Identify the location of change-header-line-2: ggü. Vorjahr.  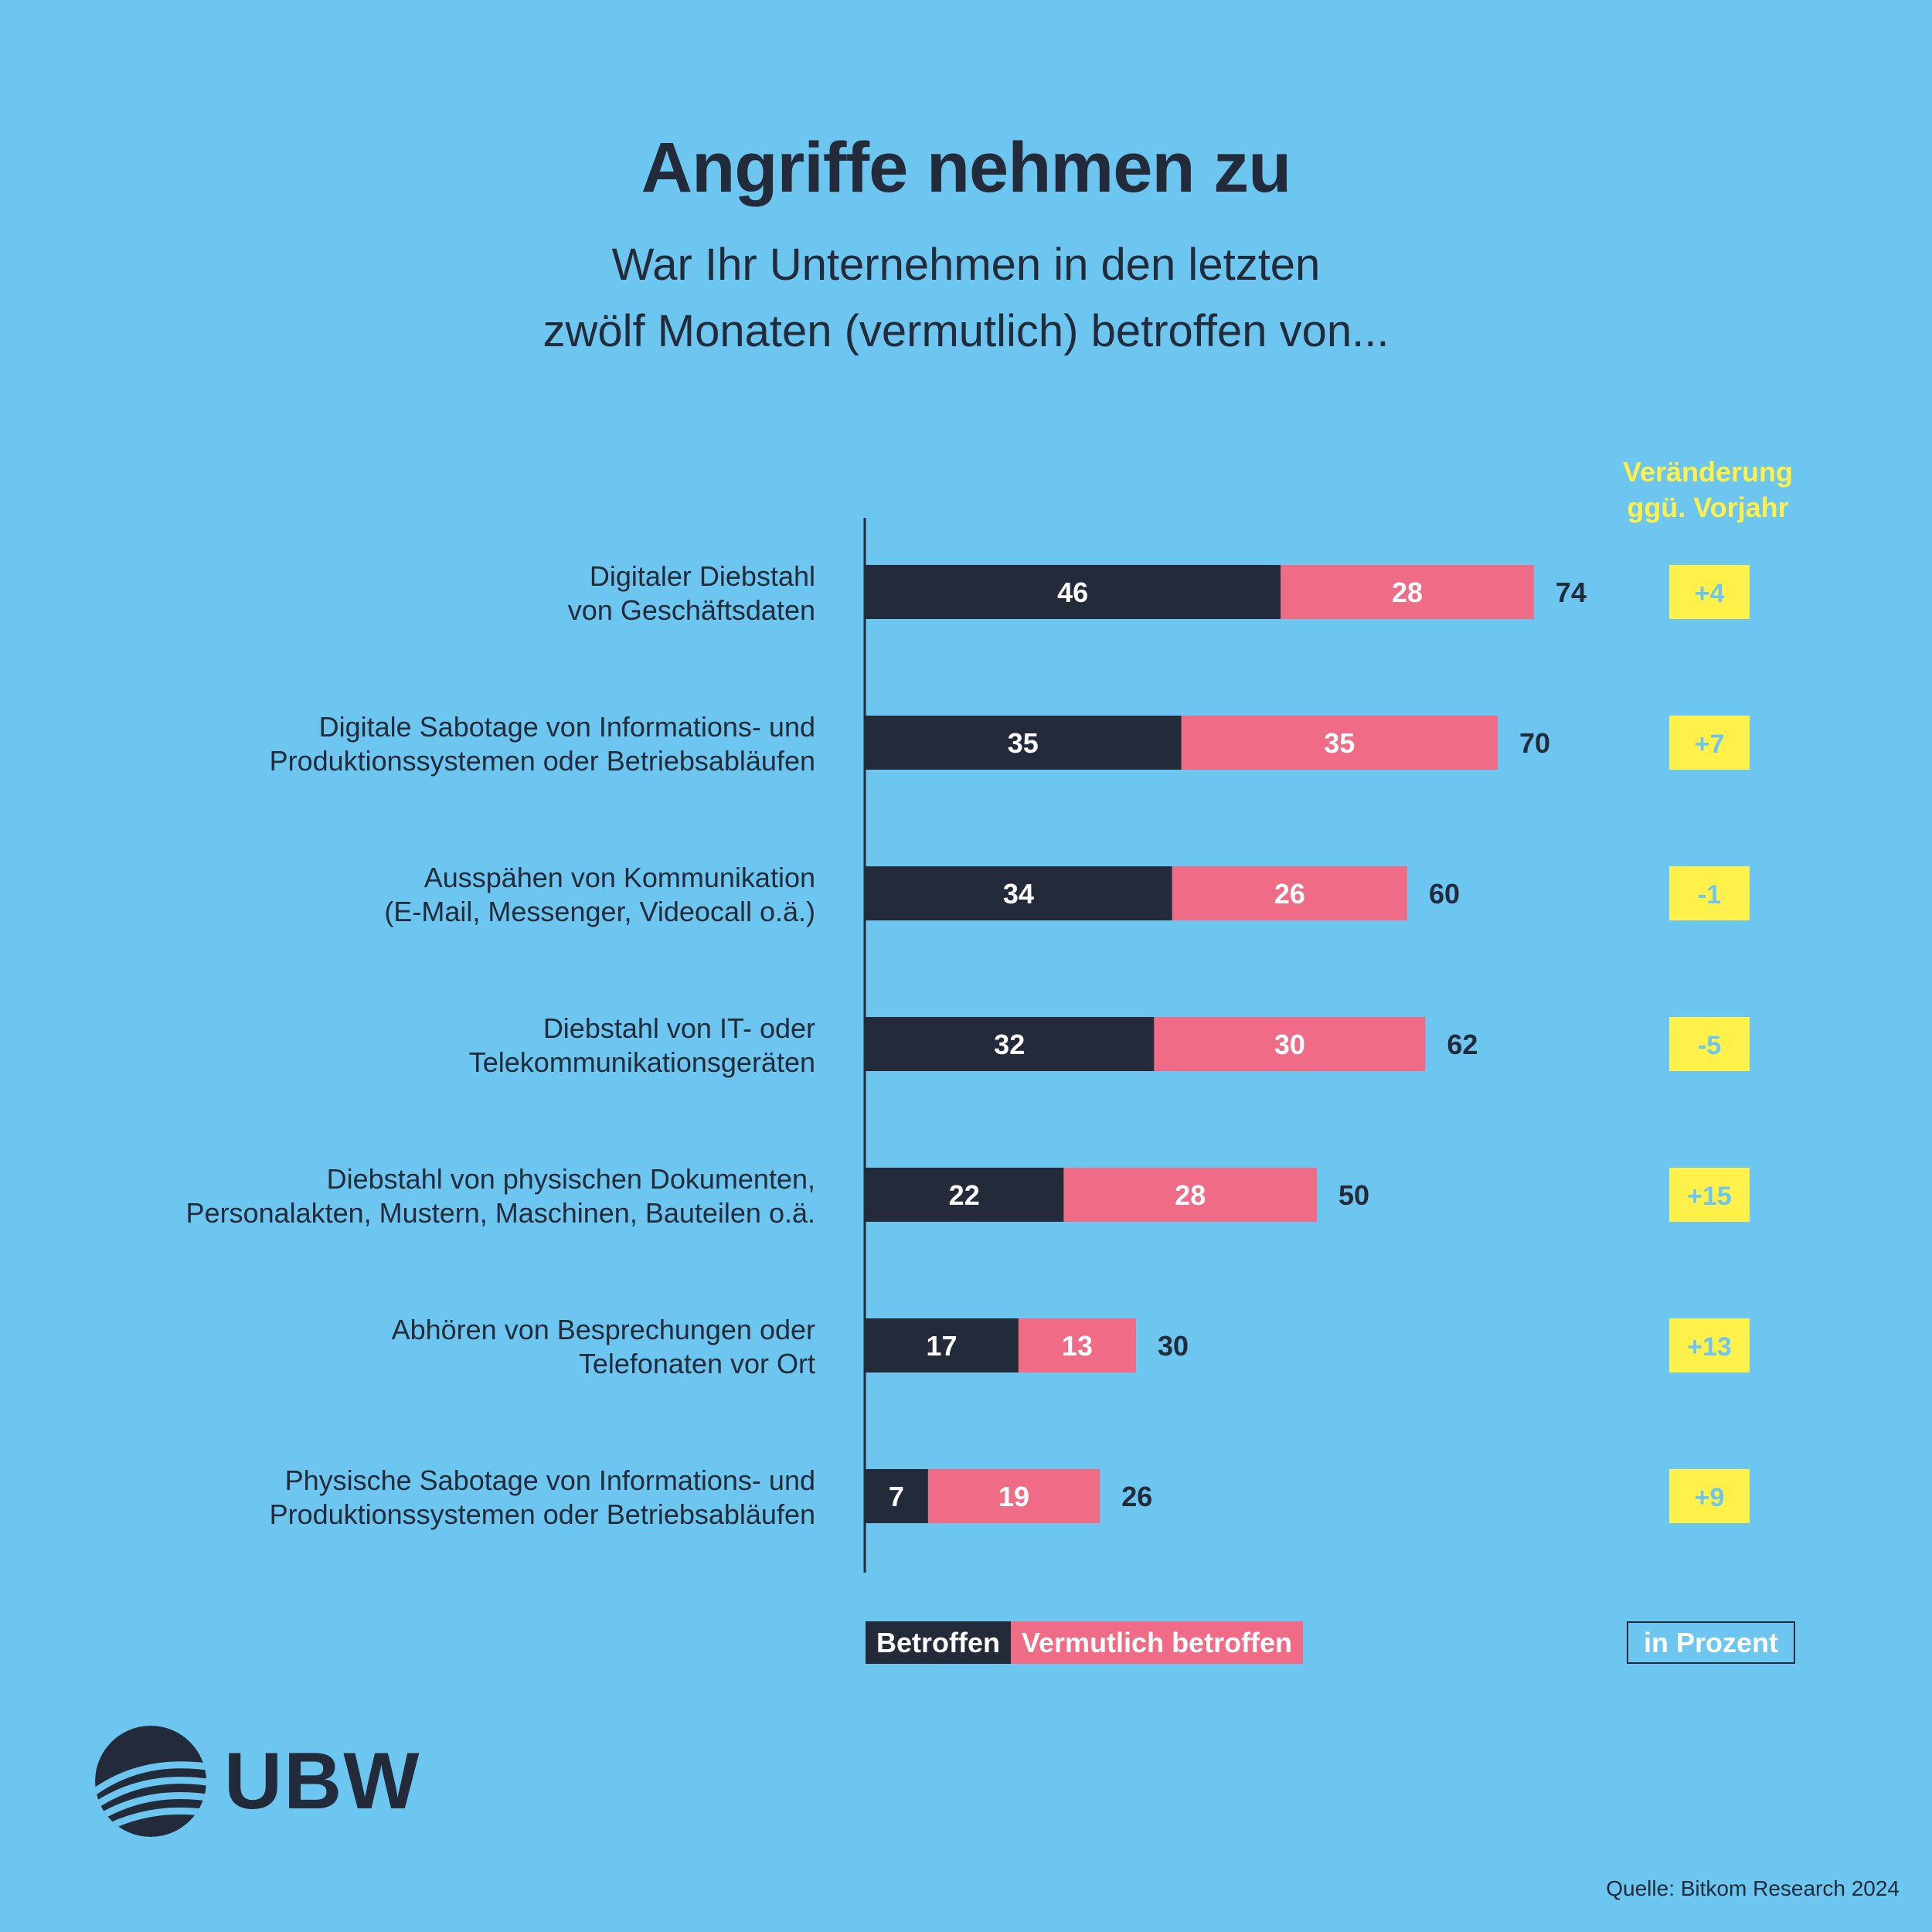
(1708, 507).